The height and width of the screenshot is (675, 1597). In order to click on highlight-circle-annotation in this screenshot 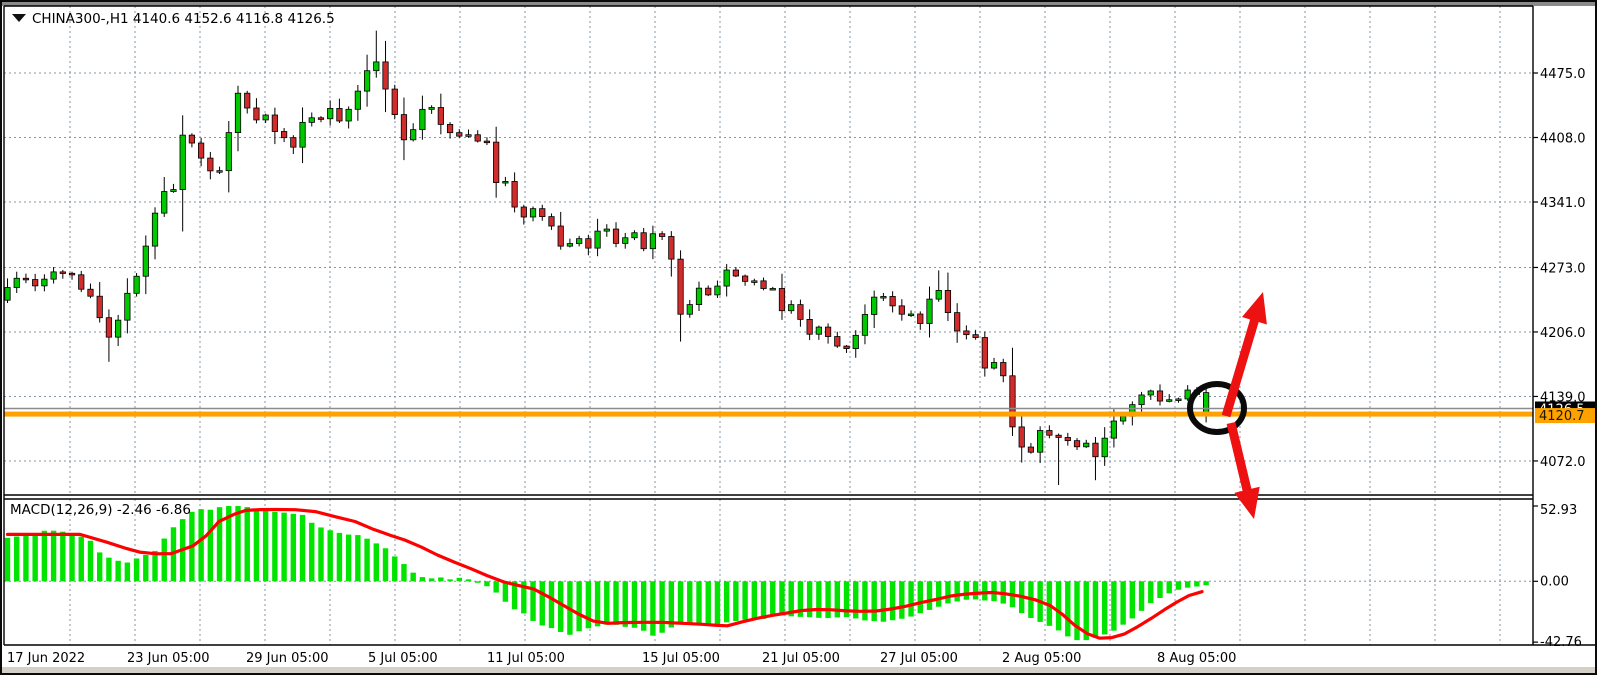, I will do `click(1217, 408)`.